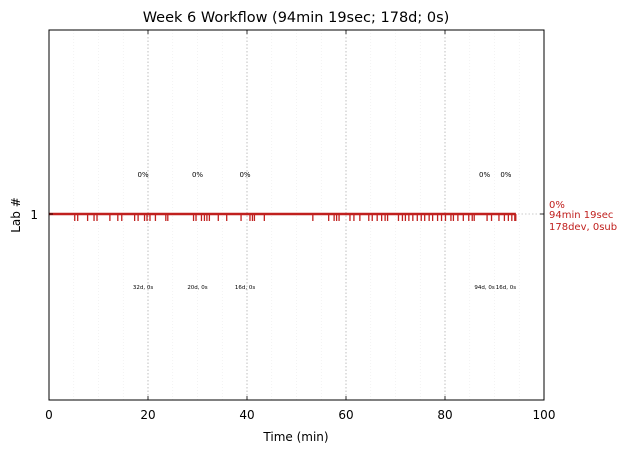 The image size is (634, 453). What do you see at coordinates (287, 215) in the screenshot?
I see `y-axis-ticks: 1` at bounding box center [287, 215].